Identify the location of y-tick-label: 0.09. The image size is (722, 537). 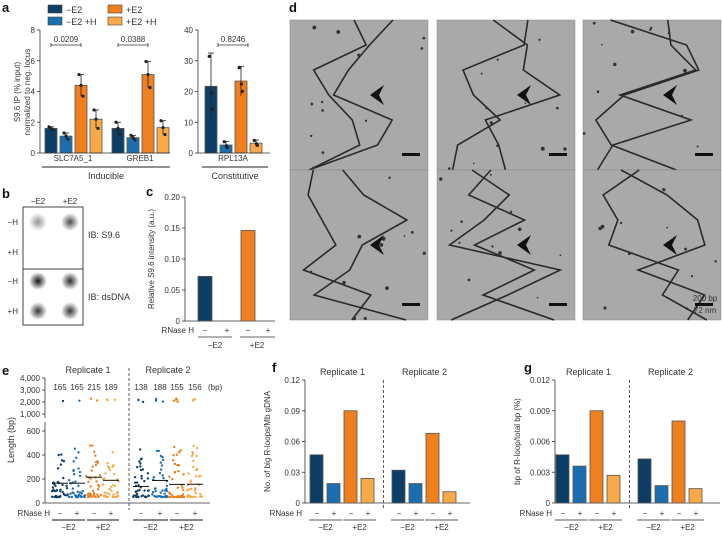
(292, 411).